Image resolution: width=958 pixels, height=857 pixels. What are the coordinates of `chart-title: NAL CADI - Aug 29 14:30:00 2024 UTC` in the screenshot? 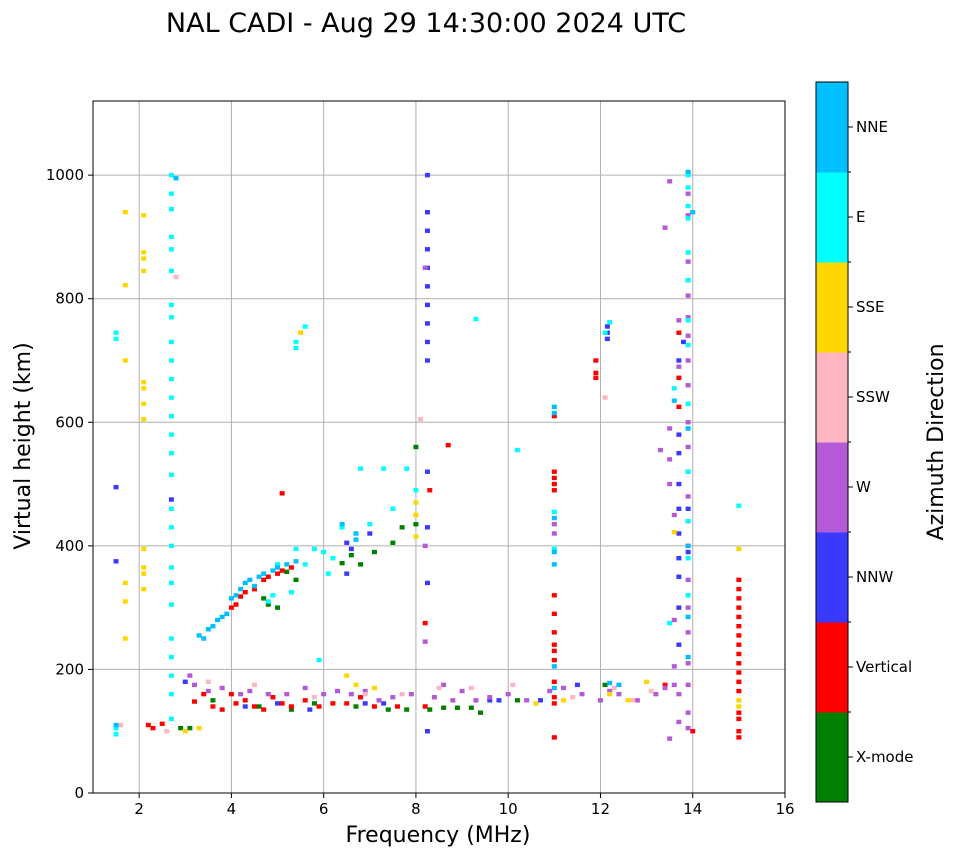 It's located at (426, 23).